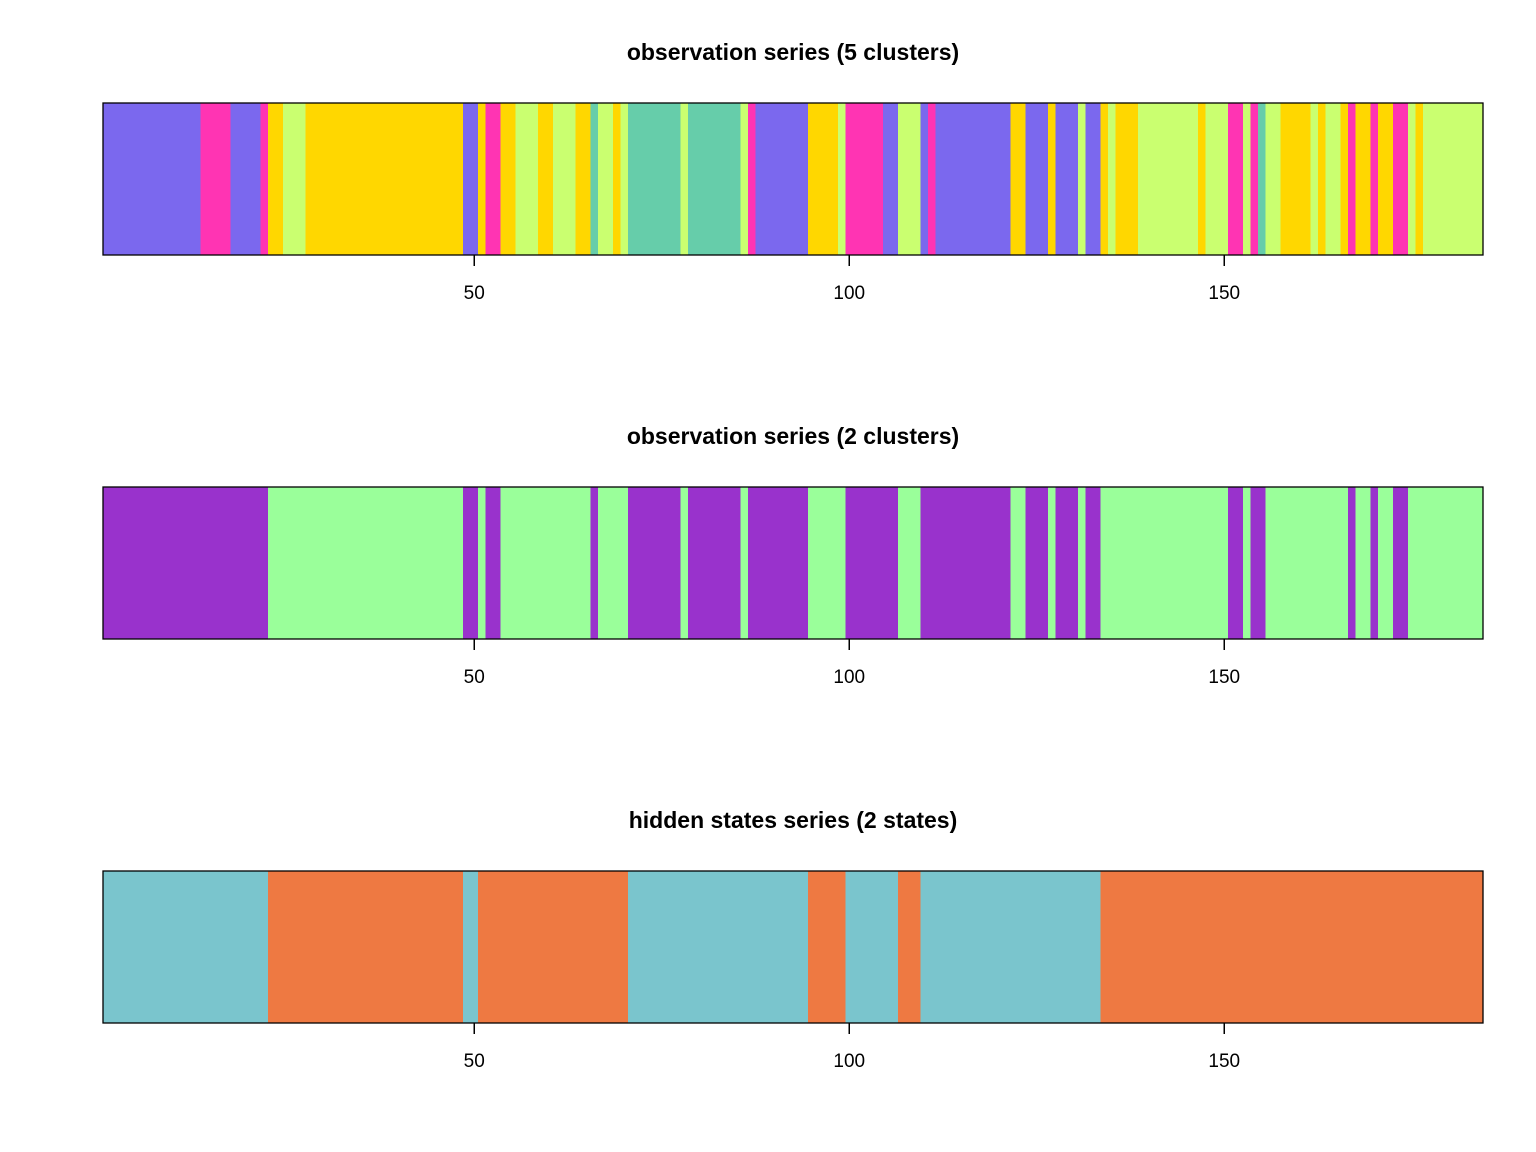 The height and width of the screenshot is (1152, 1536). I want to click on chart-title: observation series (2 clusters), so click(793, 436).